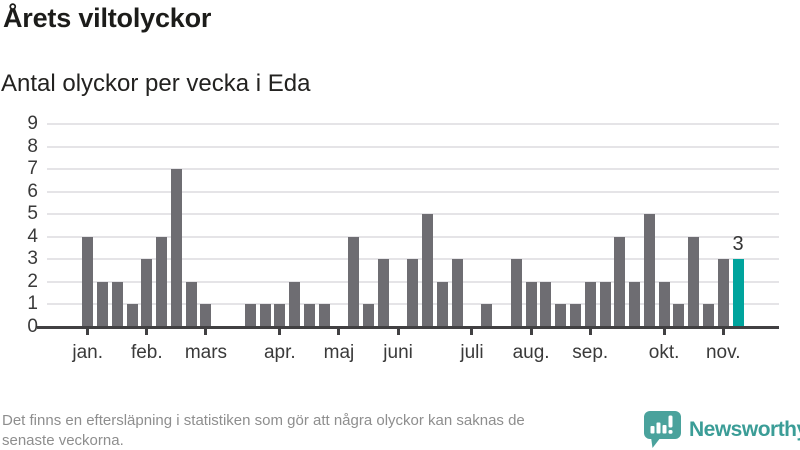 The image size is (800, 450). I want to click on x-tick-label-sep: sep., so click(590, 352).